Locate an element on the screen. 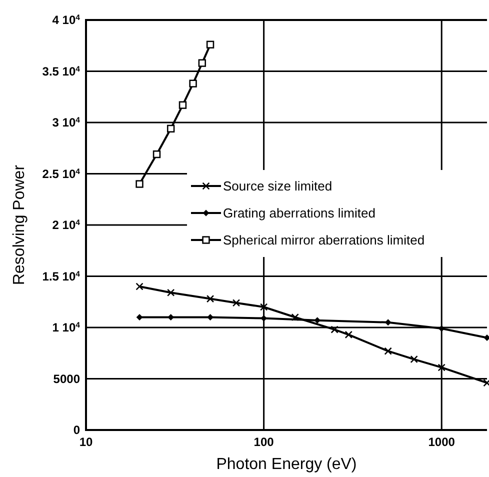  legend-label: Grating aberrations limited is located at coordinates (299, 213).